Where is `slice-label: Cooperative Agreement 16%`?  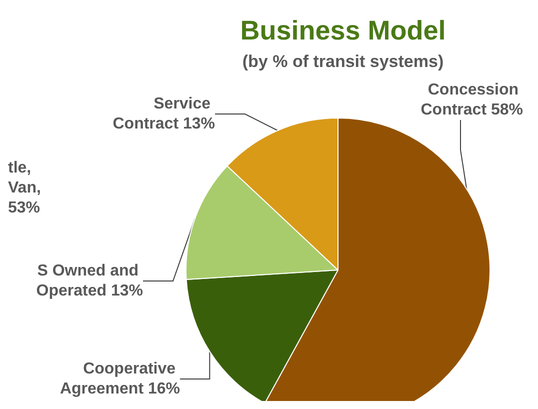
slice-label: Cooperative Agreement 16% is located at coordinates (120, 379).